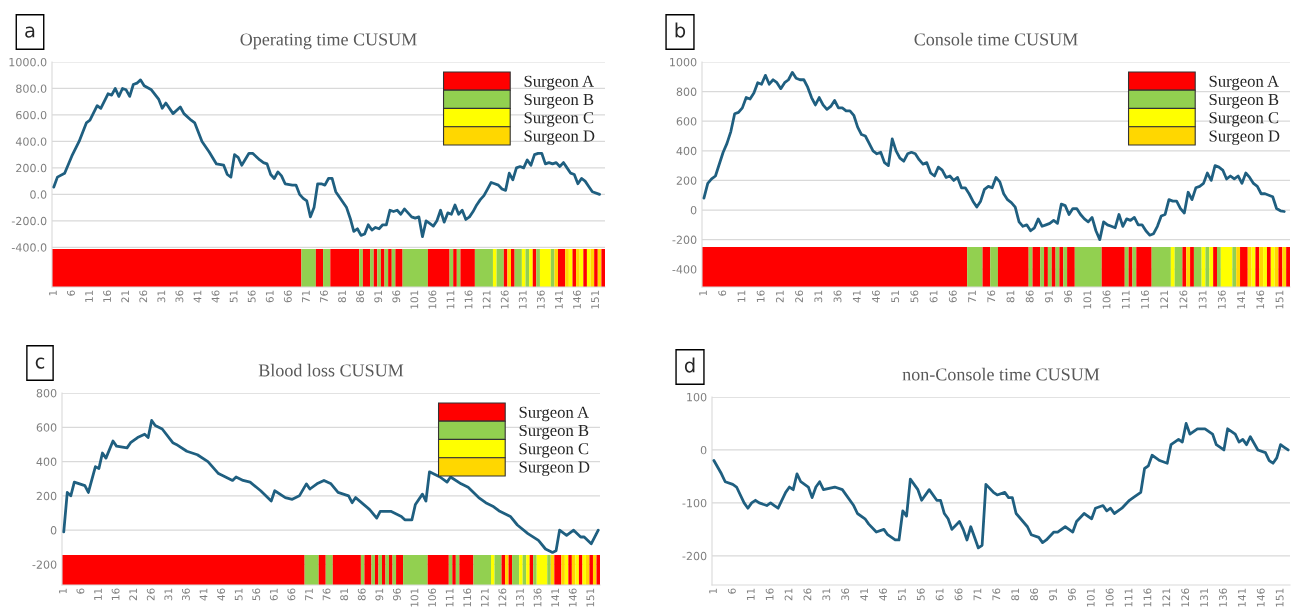 The width and height of the screenshot is (1303, 608). I want to click on chart-title: Console time CUSUM, so click(996, 39).